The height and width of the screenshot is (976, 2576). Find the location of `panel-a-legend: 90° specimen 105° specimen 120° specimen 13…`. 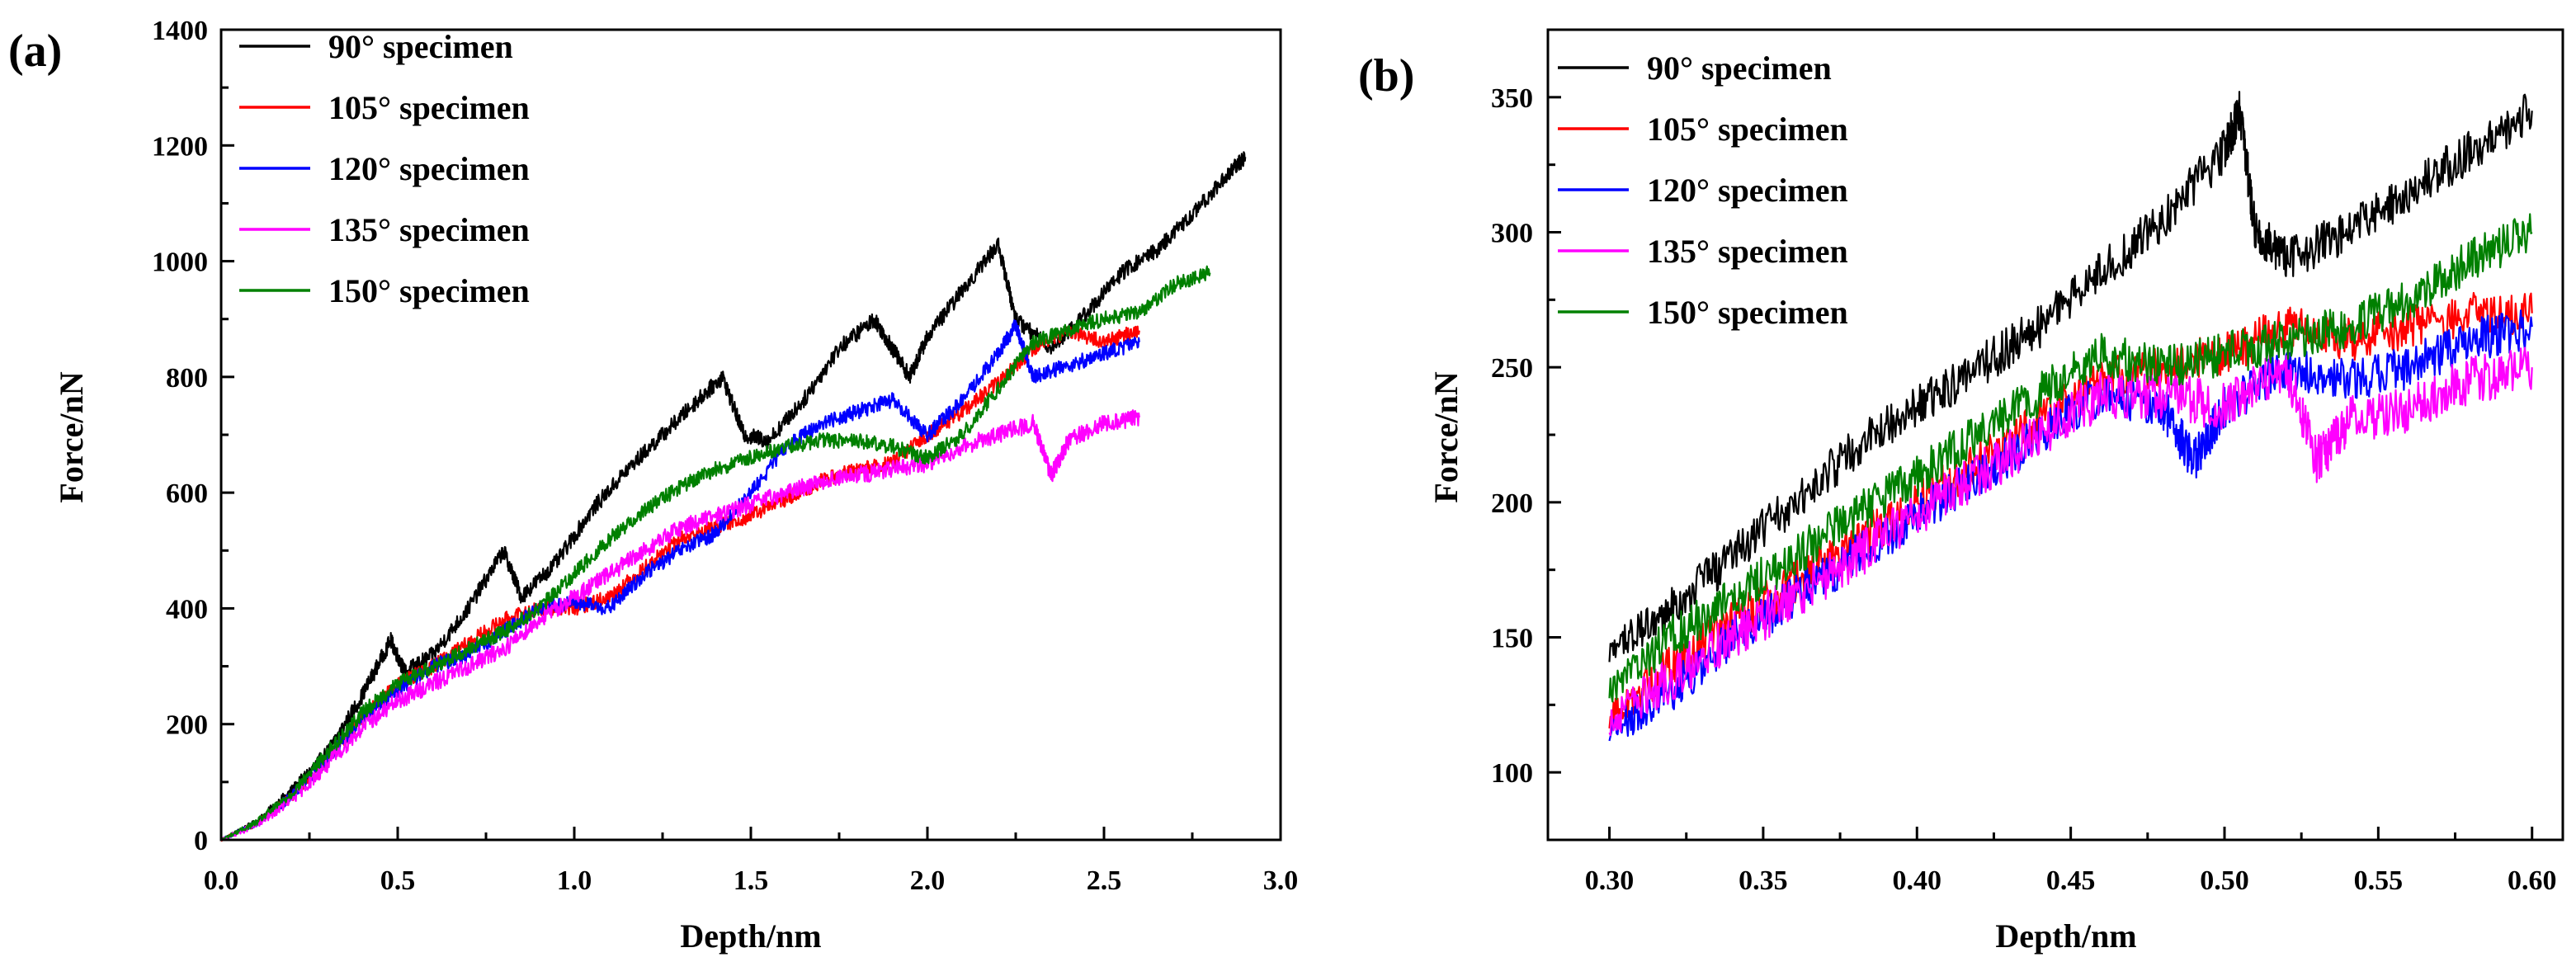

panel-a-legend: 90° specimen 105° specimen 120° specimen 13… is located at coordinates (384, 168).